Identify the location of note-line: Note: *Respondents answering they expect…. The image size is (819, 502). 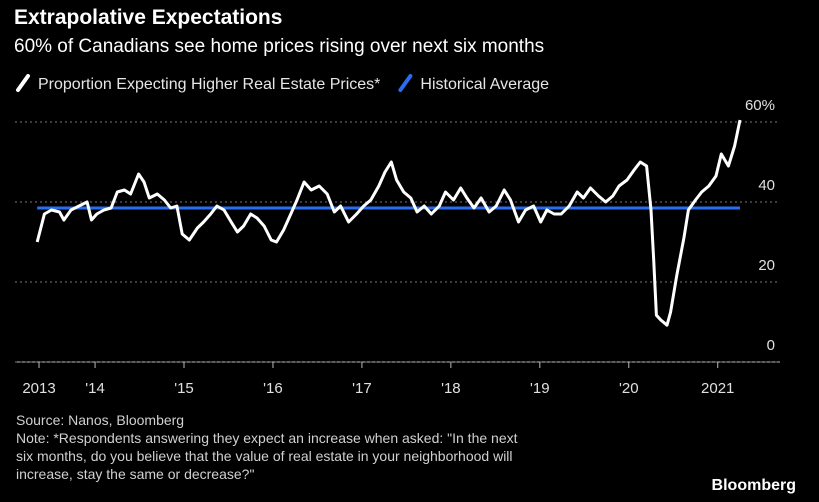
(267, 438).